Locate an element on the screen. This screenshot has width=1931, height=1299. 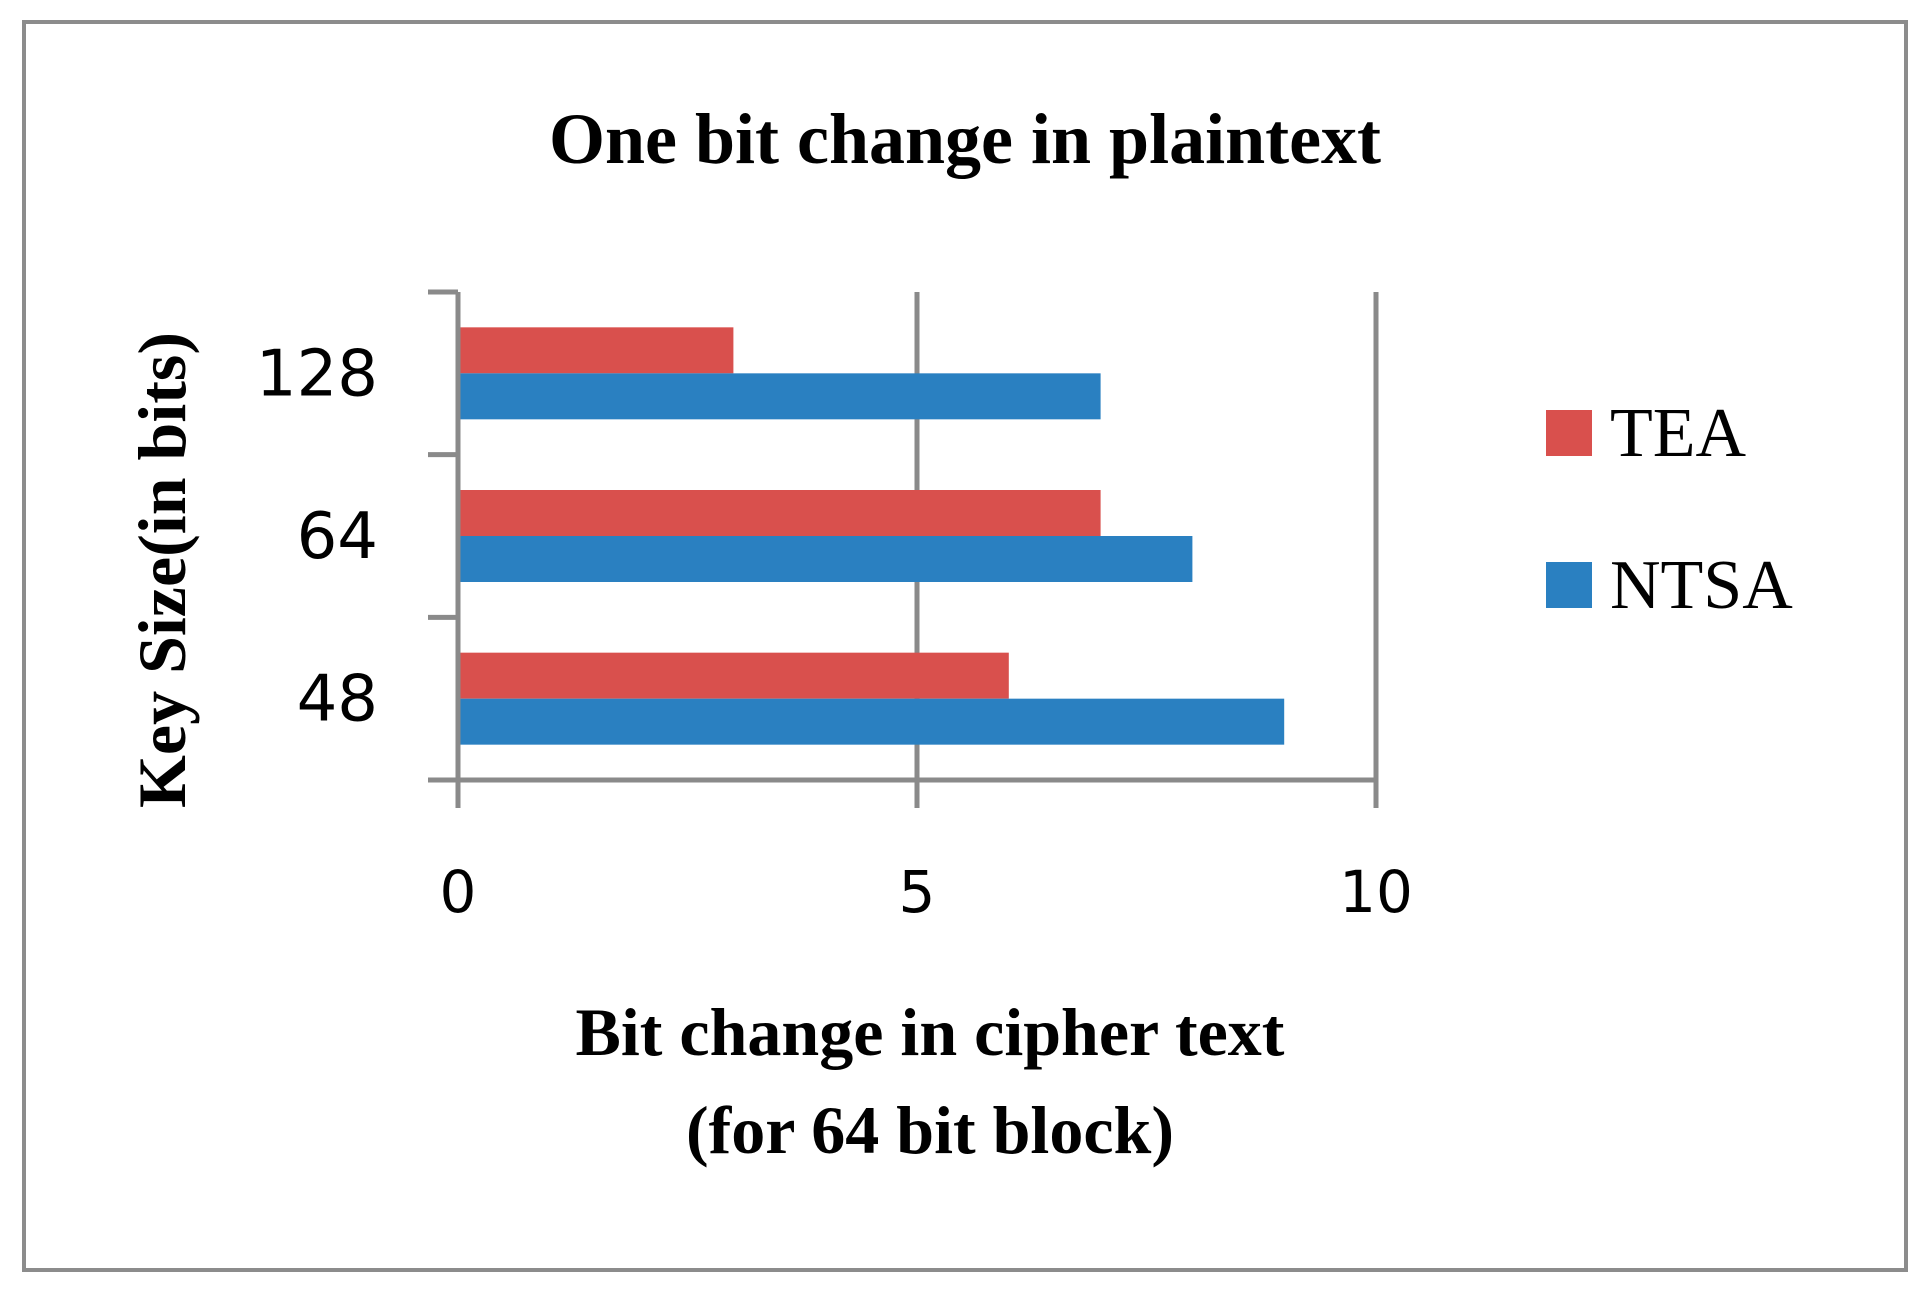
y-tick-label-48: 48 is located at coordinates (337, 700).